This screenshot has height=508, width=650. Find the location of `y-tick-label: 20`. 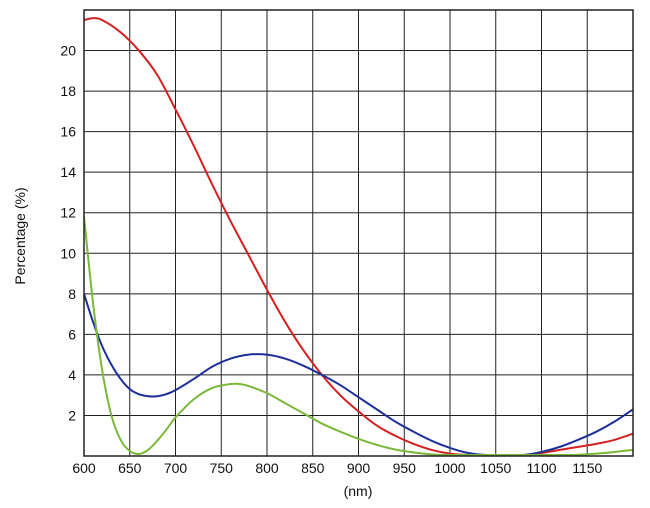

y-tick-label: 20 is located at coordinates (68, 51).